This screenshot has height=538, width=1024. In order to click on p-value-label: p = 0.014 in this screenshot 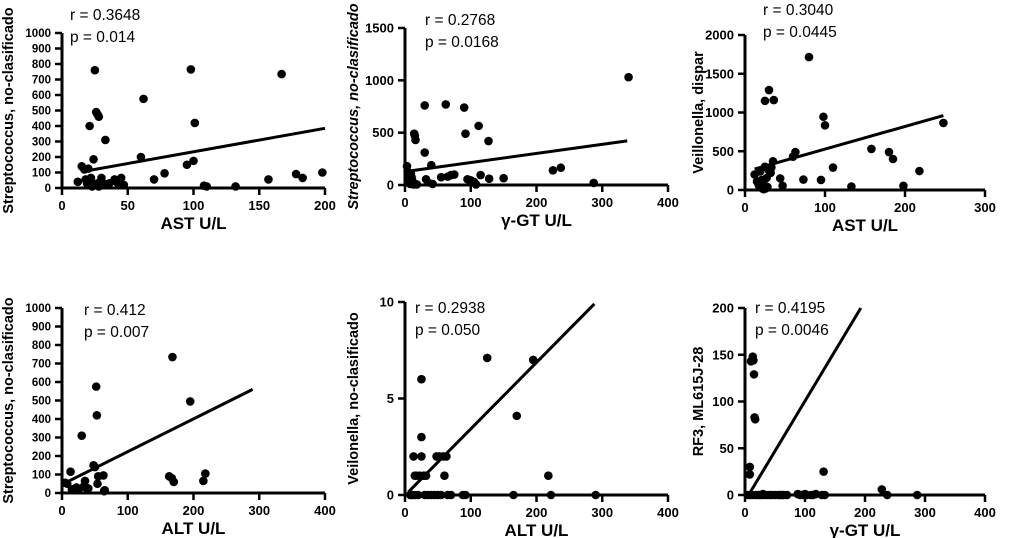, I will do `click(102, 37)`.